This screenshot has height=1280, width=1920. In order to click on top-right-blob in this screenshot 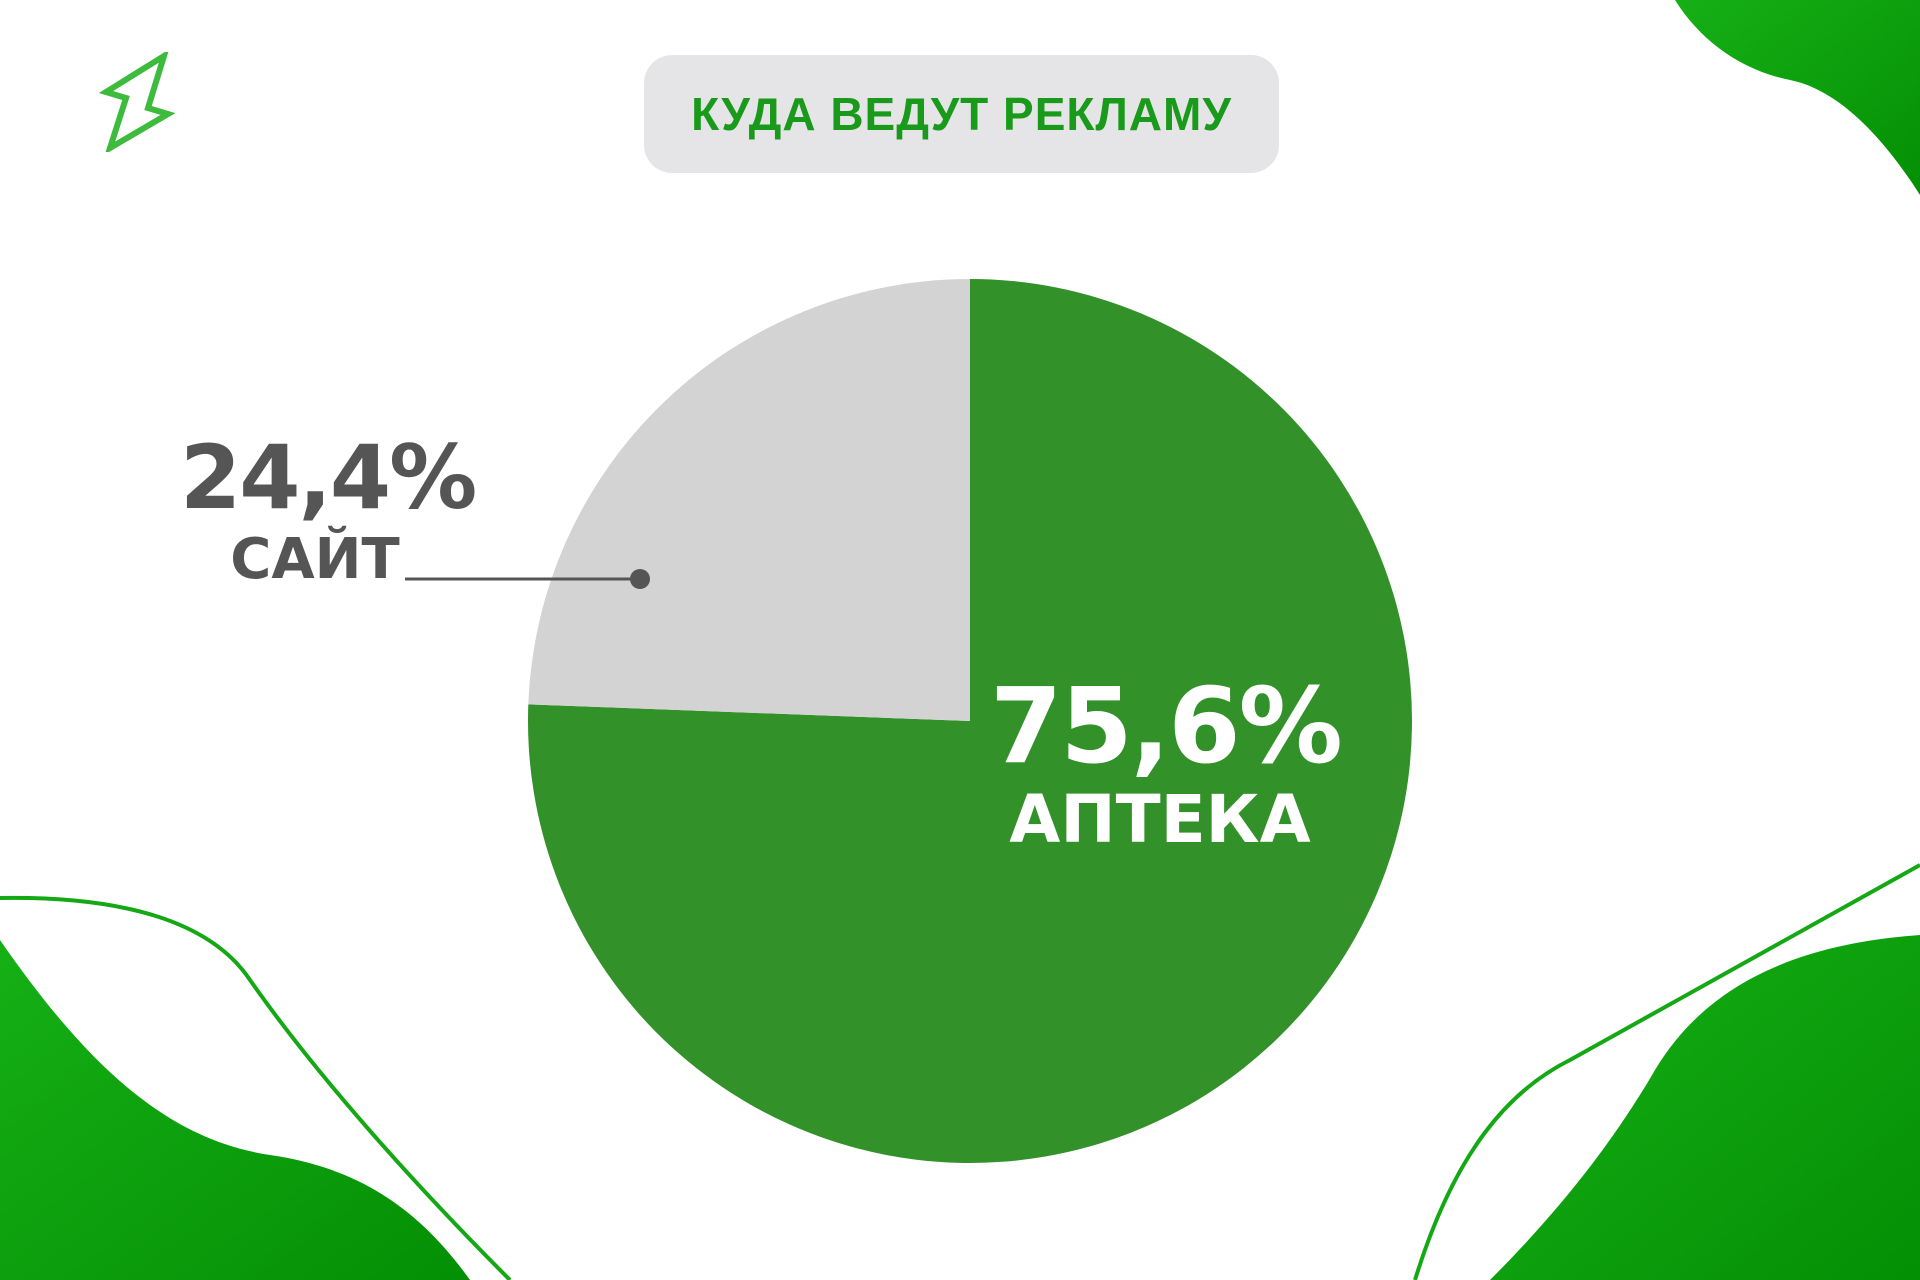, I will do `click(1797, 97)`.